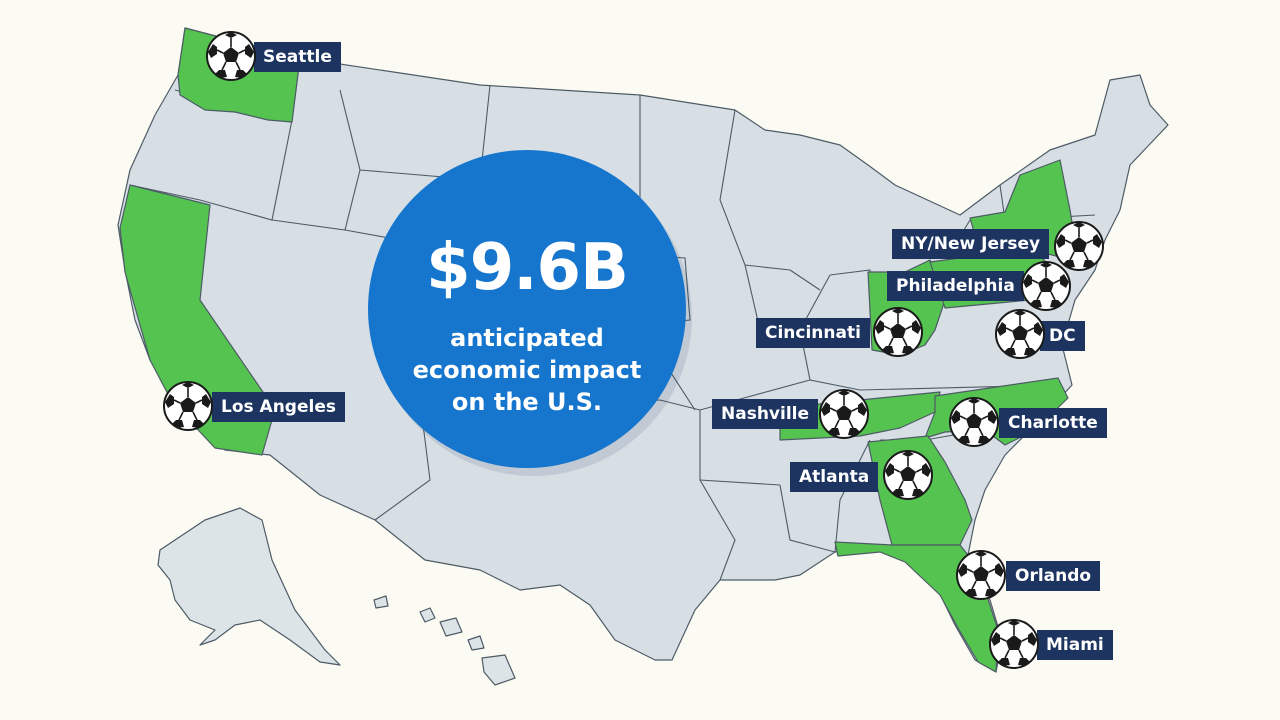  Describe the element at coordinates (527, 268) in the screenshot. I see `headline-amount: $9.6B` at that location.